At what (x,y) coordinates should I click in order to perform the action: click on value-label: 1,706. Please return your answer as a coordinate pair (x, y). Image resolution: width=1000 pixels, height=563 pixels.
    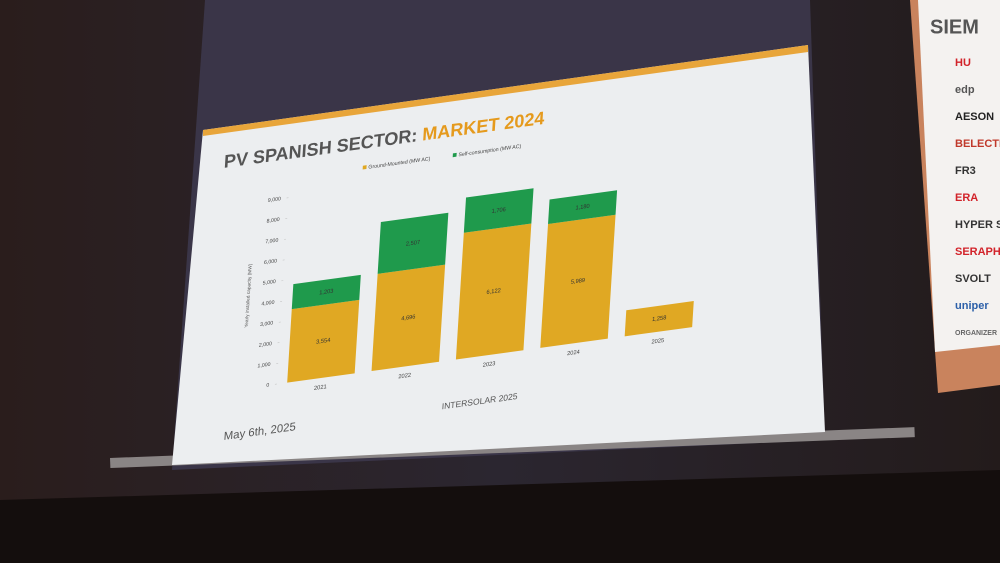
    Looking at the image, I should click on (498, 211).